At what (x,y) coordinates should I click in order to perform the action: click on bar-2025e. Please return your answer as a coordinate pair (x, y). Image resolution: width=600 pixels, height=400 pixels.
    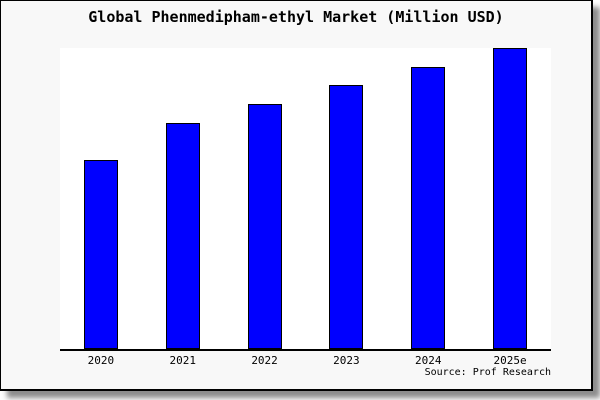
    Looking at the image, I should click on (510, 198).